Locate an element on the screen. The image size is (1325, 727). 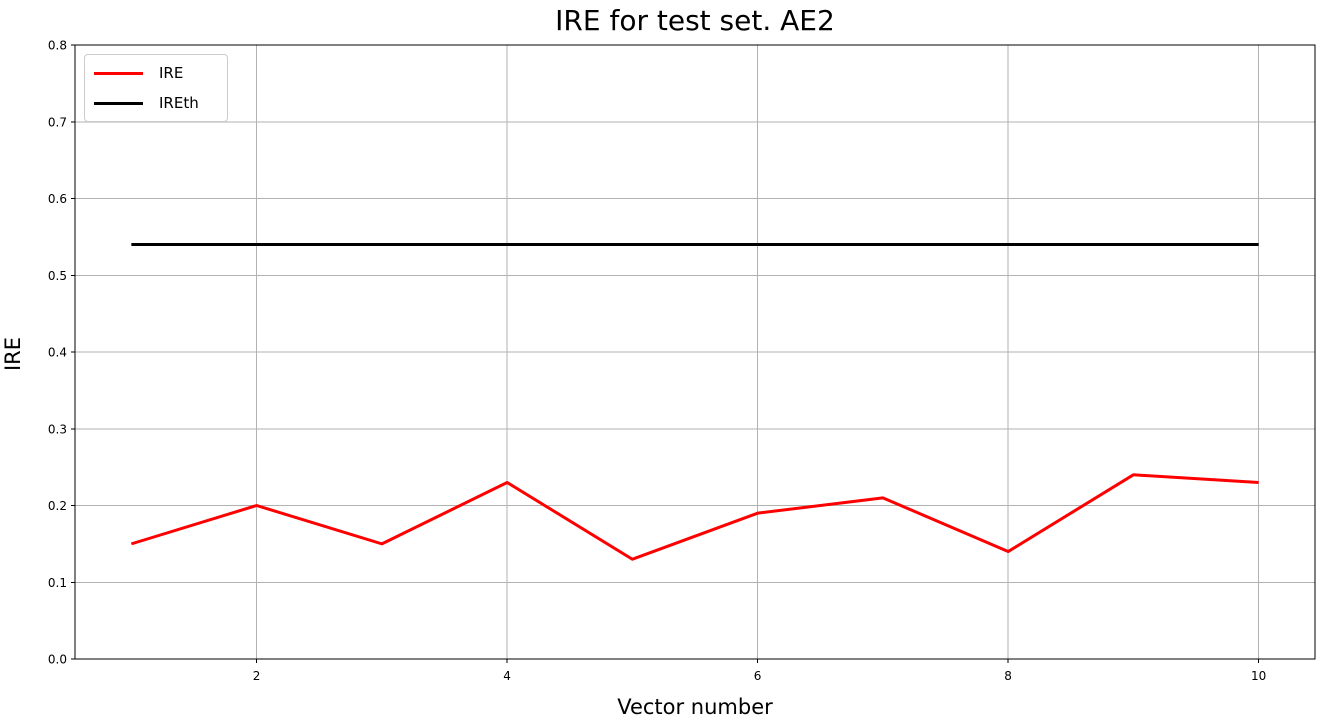
y-tick-label: 0.2 is located at coordinates (57, 506).